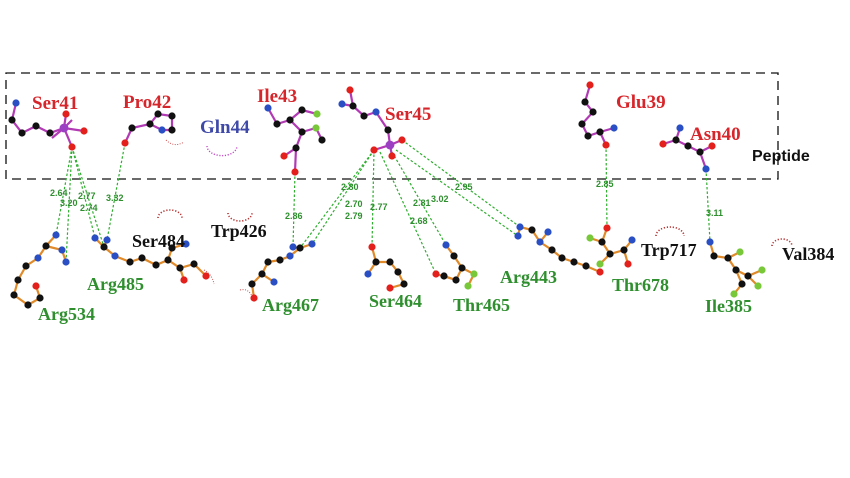  I want to click on distance-label: 3.11, so click(714, 213).